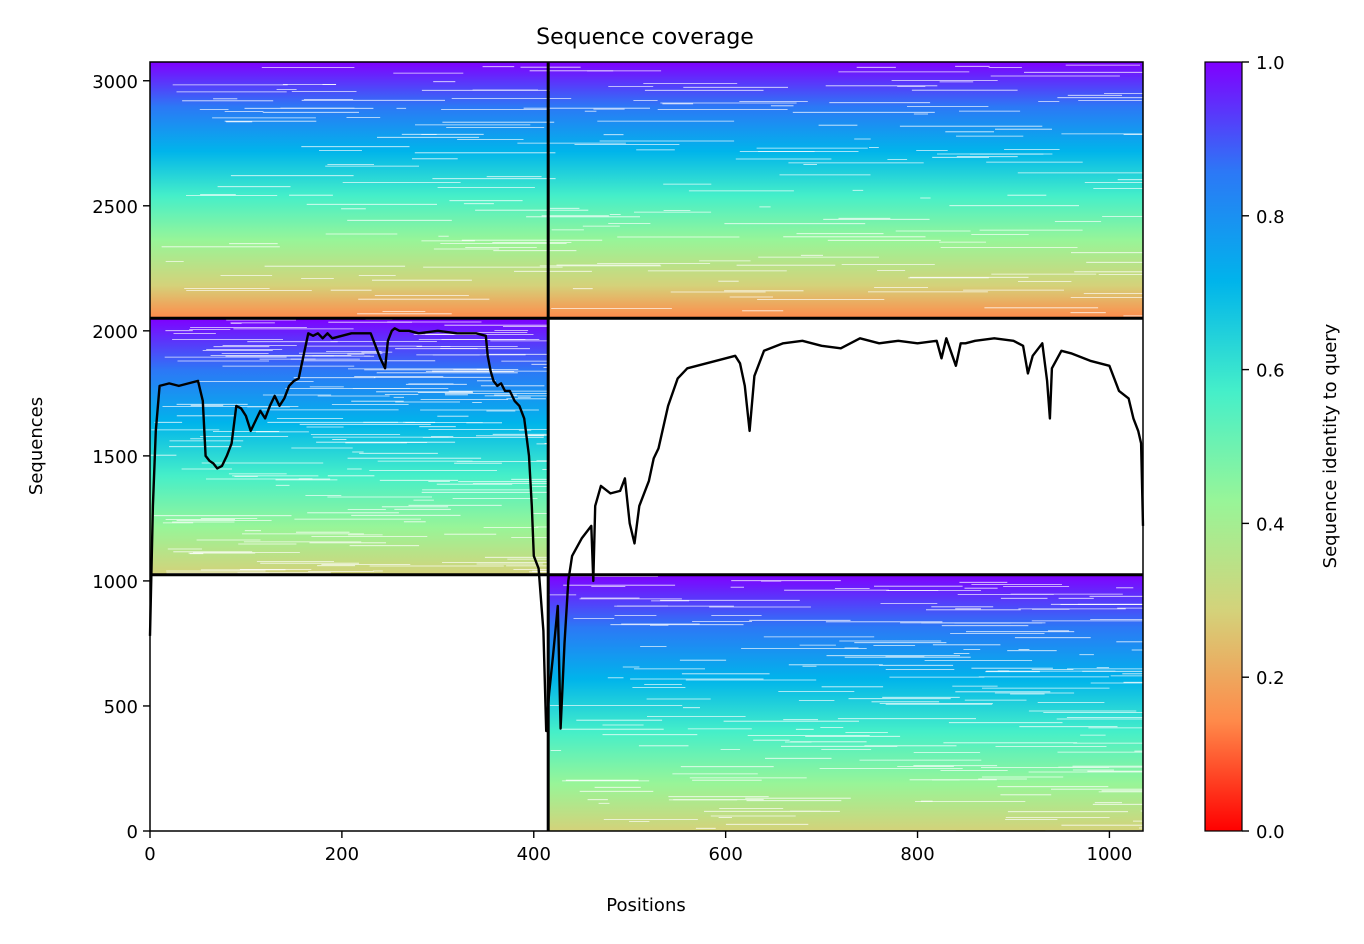 This screenshot has width=1364, height=944. I want to click on y-tick-label: 1500, so click(115, 457).